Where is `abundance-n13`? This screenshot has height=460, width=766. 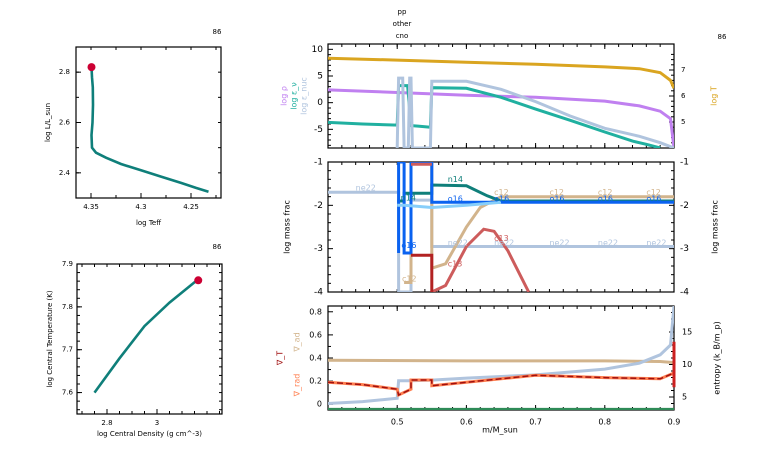
abundance-n13 is located at coordinates (422, 272).